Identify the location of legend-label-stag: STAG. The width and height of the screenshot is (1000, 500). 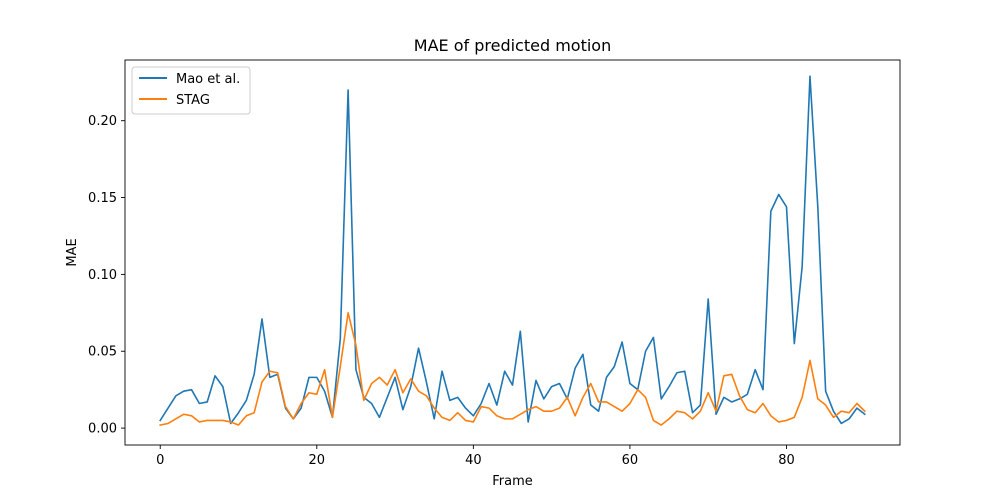
(193, 100).